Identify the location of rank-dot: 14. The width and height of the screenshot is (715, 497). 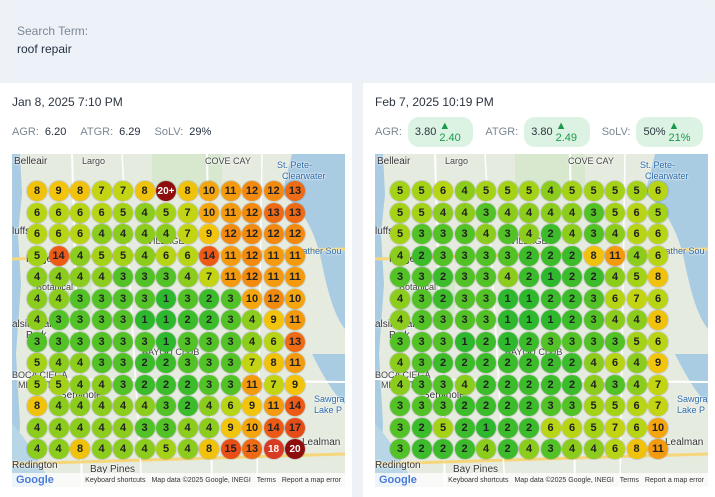
(273, 427).